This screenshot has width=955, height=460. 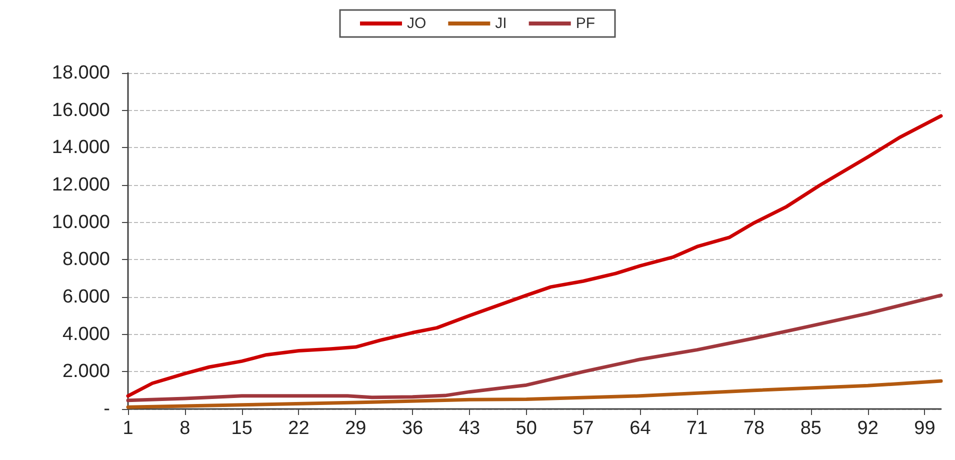 I want to click on x-tick-label: 1, so click(x=128, y=428).